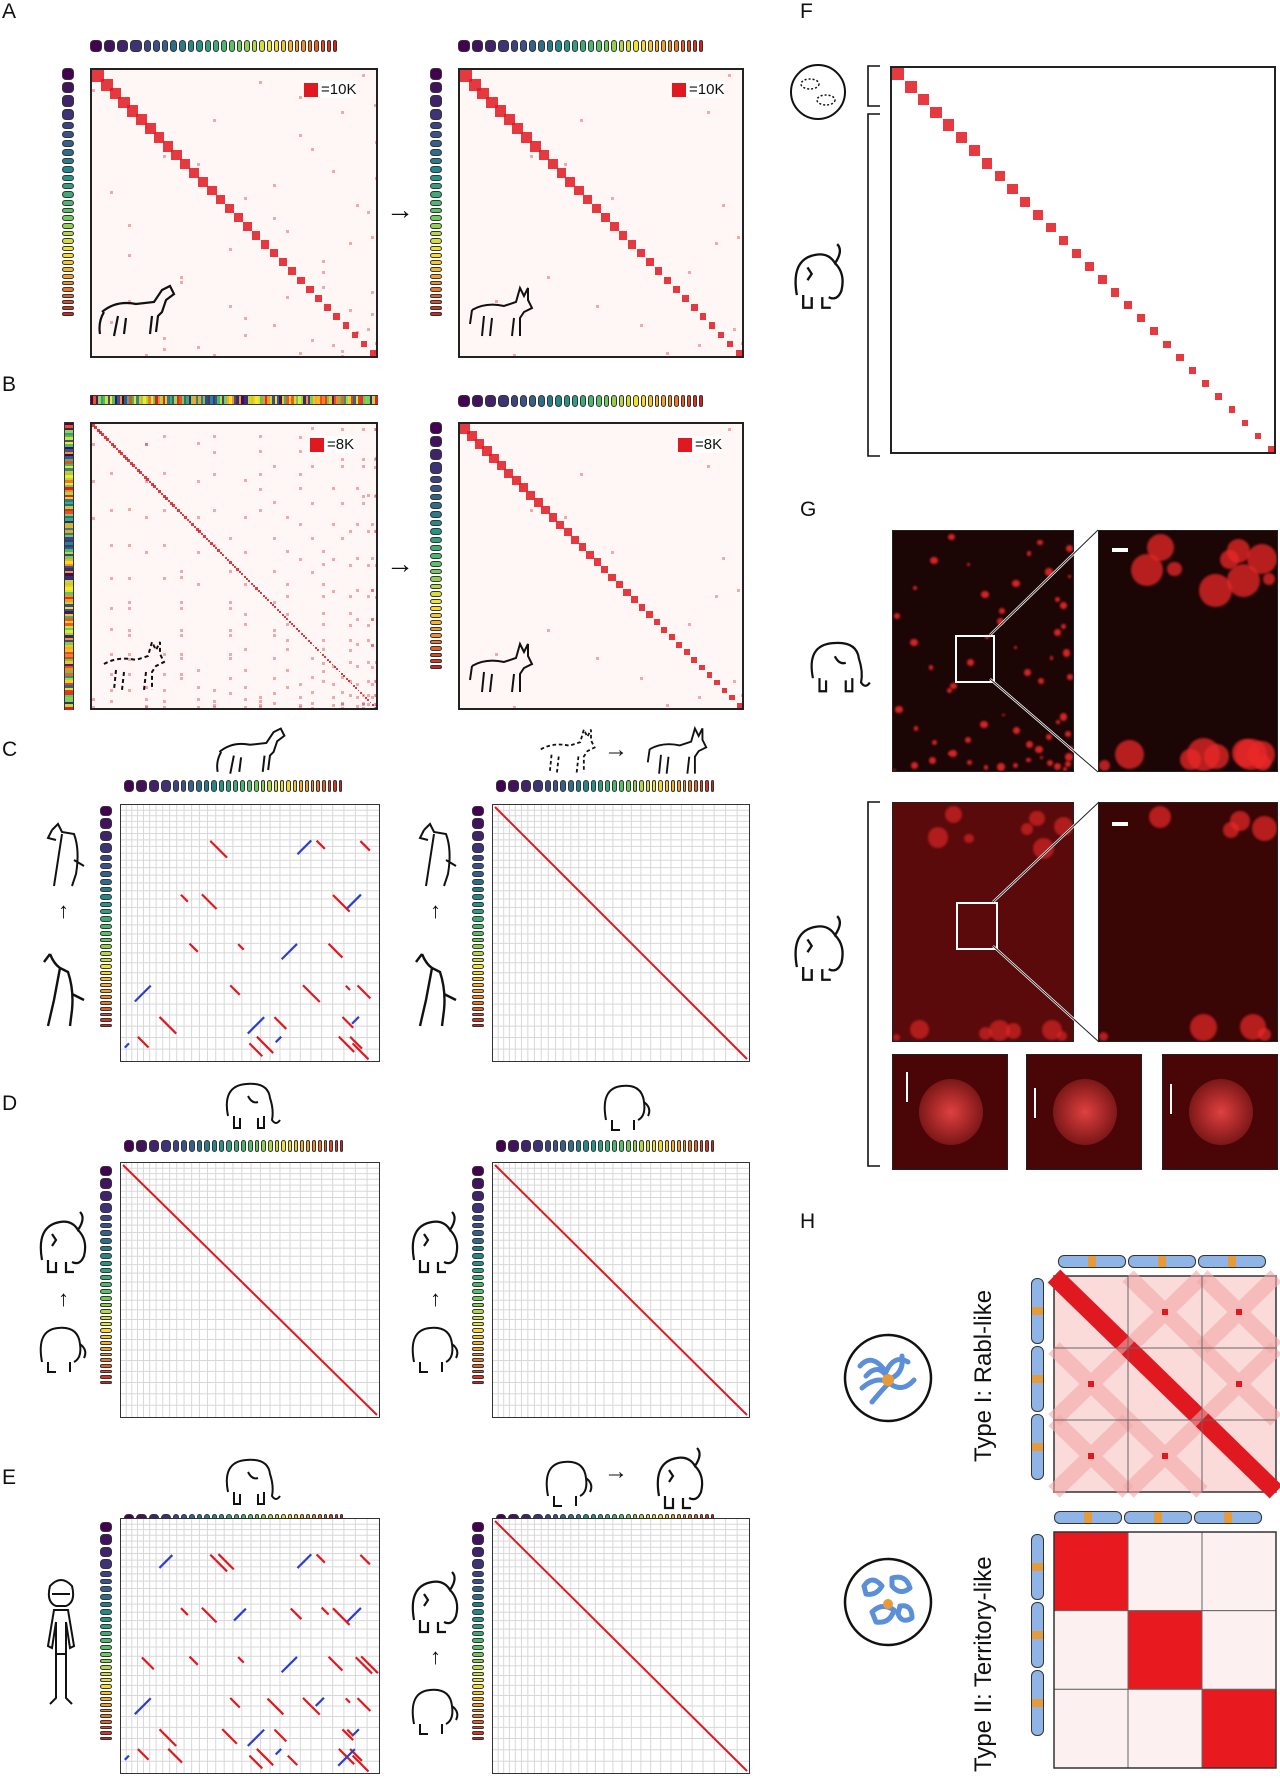 The width and height of the screenshot is (1280, 1778). I want to click on chromosome-bar-top, so click(601, 46).